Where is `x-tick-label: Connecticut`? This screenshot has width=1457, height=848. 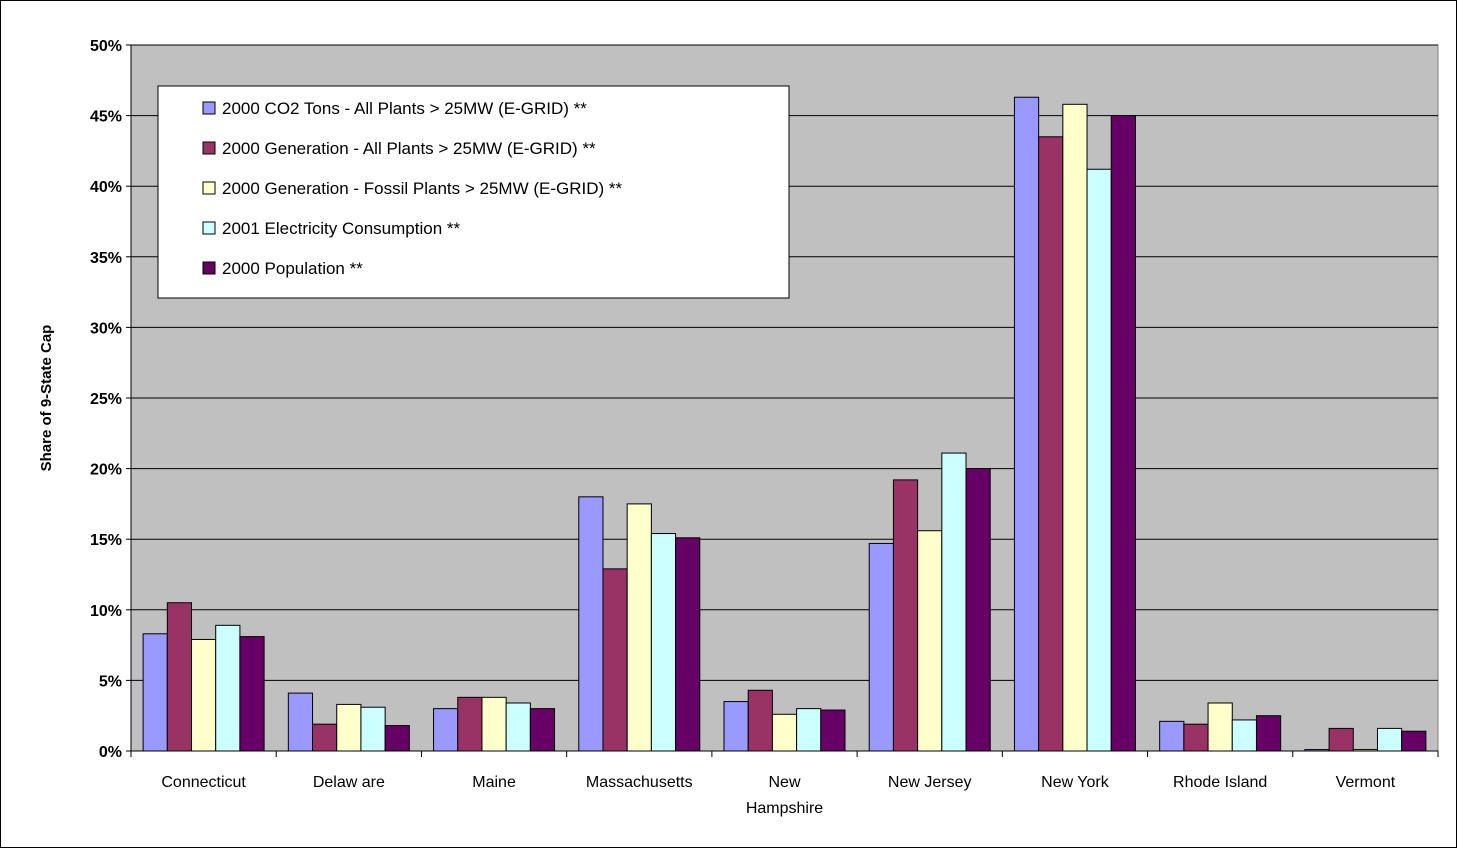
x-tick-label: Connecticut is located at coordinates (203, 782).